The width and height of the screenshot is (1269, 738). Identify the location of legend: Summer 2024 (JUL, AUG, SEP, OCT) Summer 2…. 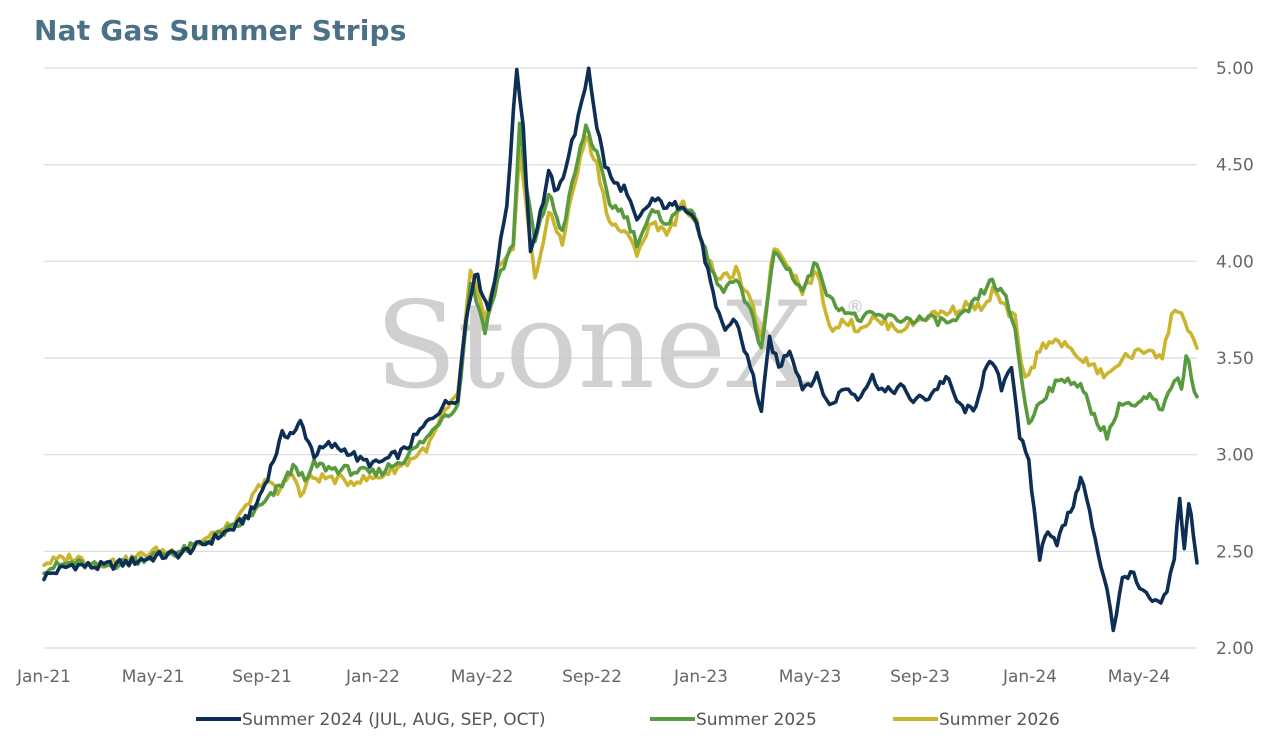
(628, 720).